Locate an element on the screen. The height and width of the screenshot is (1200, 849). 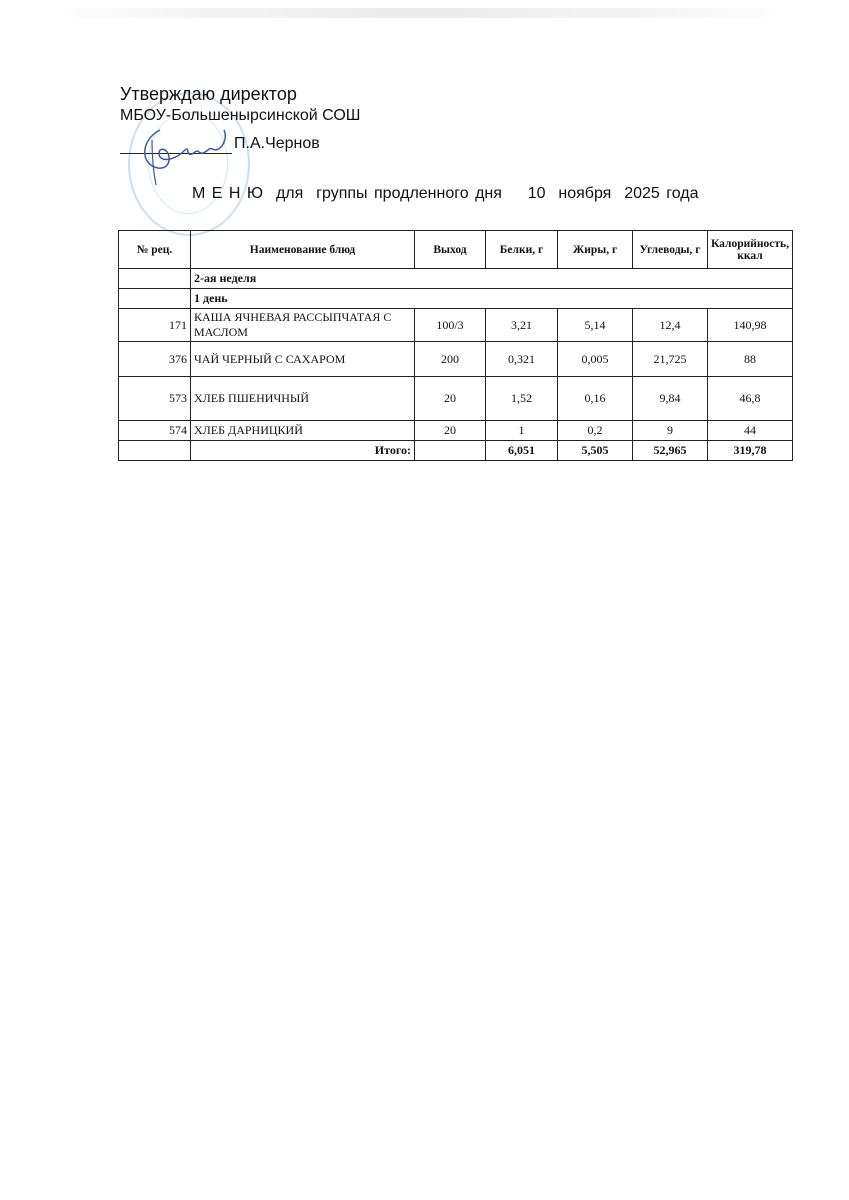
week-row: 2-ая неделя is located at coordinates (455, 278).